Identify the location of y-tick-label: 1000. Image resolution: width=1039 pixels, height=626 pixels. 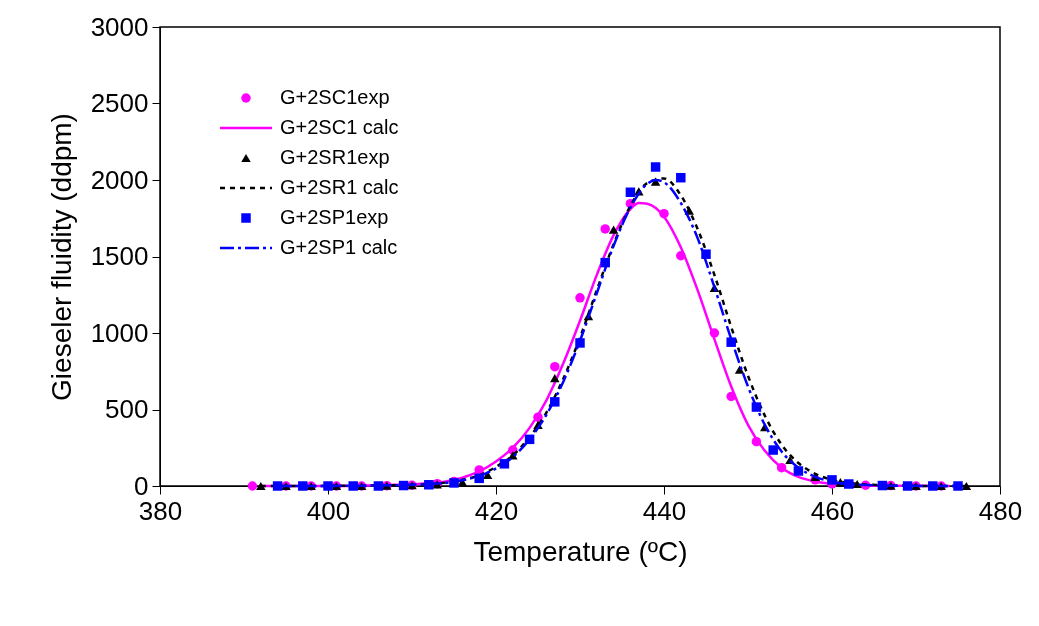
(119, 332).